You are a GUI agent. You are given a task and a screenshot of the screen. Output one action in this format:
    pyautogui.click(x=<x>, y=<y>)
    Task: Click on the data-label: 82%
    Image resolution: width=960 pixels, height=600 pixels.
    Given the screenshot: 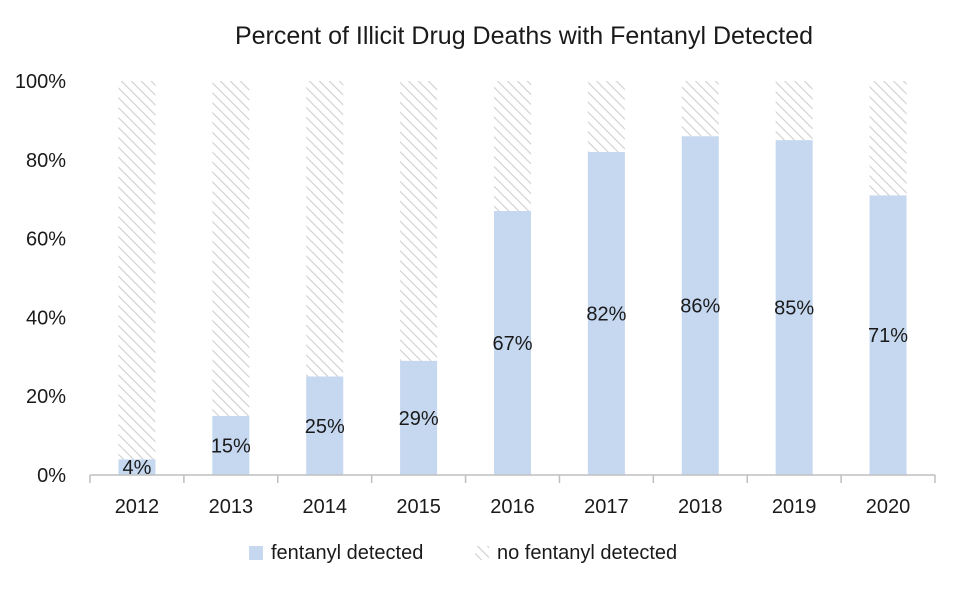 What is the action you would take?
    pyautogui.click(x=606, y=314)
    